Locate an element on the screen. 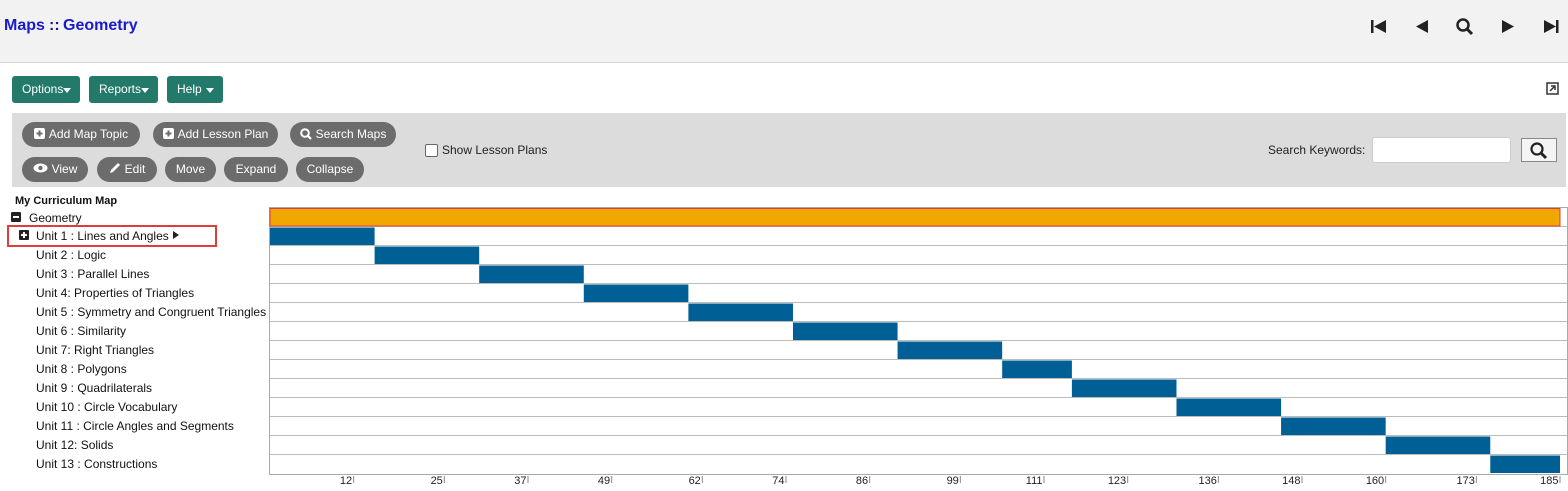  button-label: Search Maps is located at coordinates (351, 134).